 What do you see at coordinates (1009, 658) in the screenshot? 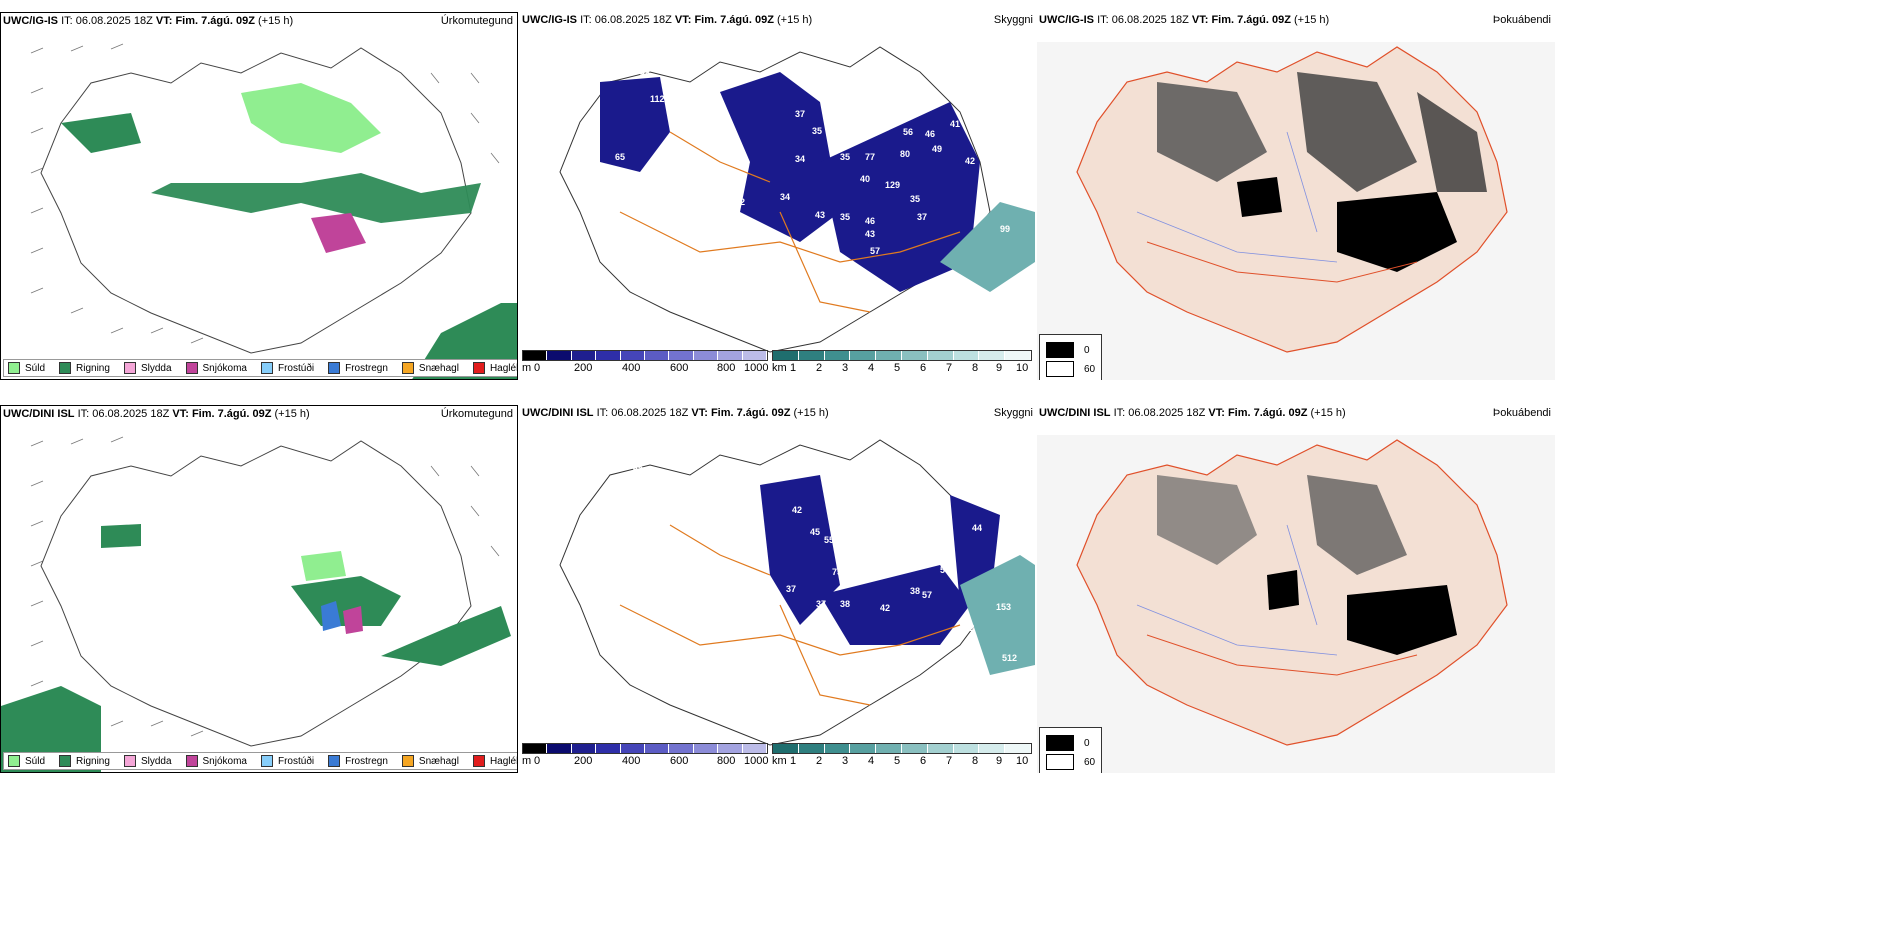
I see `svg-text: 512` at bounding box center [1009, 658].